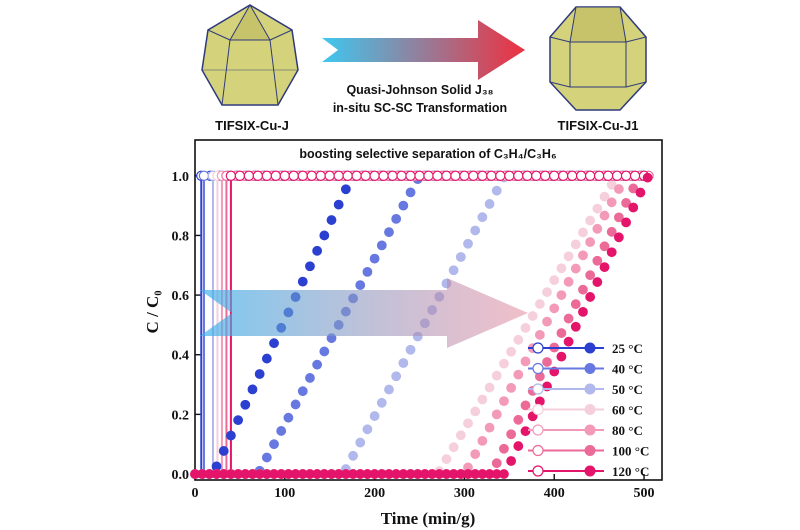  Describe the element at coordinates (554, 493) in the screenshot. I see `x-tick-label: 400` at that location.